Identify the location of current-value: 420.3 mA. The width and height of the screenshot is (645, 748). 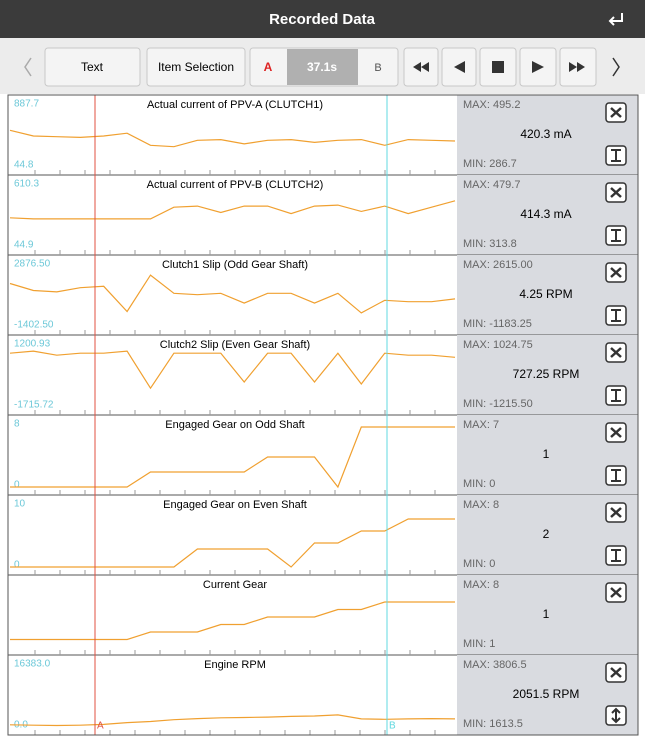
(545, 134).